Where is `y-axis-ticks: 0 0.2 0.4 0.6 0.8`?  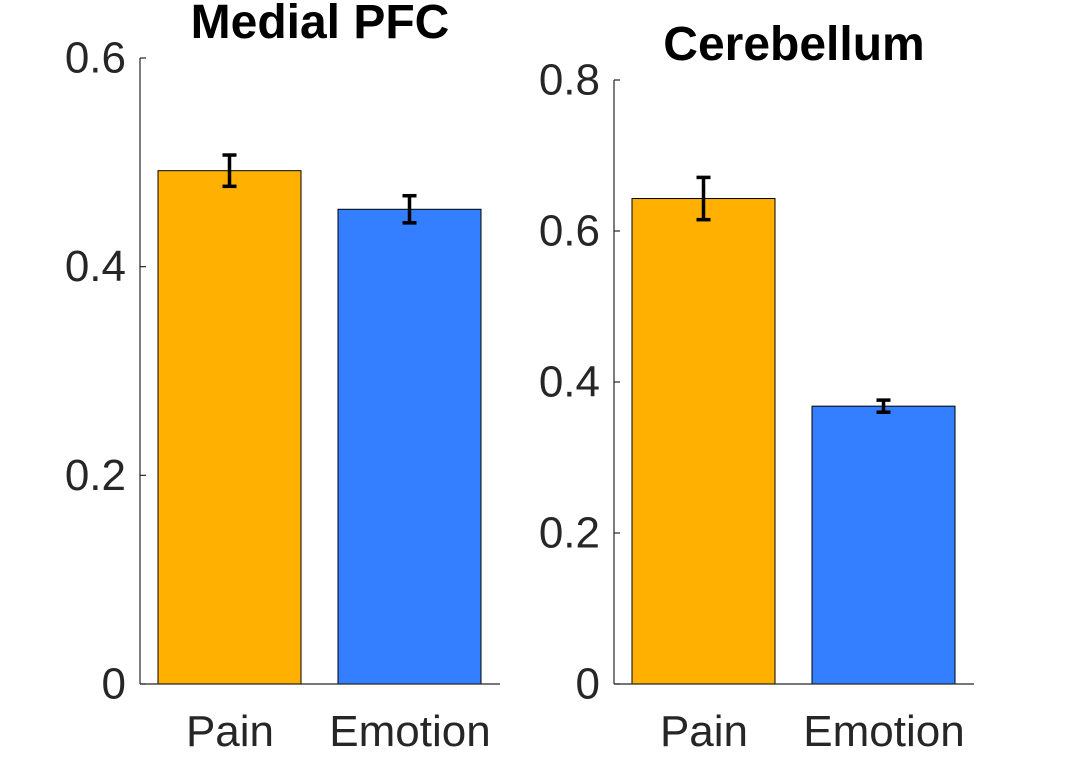
y-axis-ticks: 0 0.2 0.4 0.6 0.8 is located at coordinates (579, 382).